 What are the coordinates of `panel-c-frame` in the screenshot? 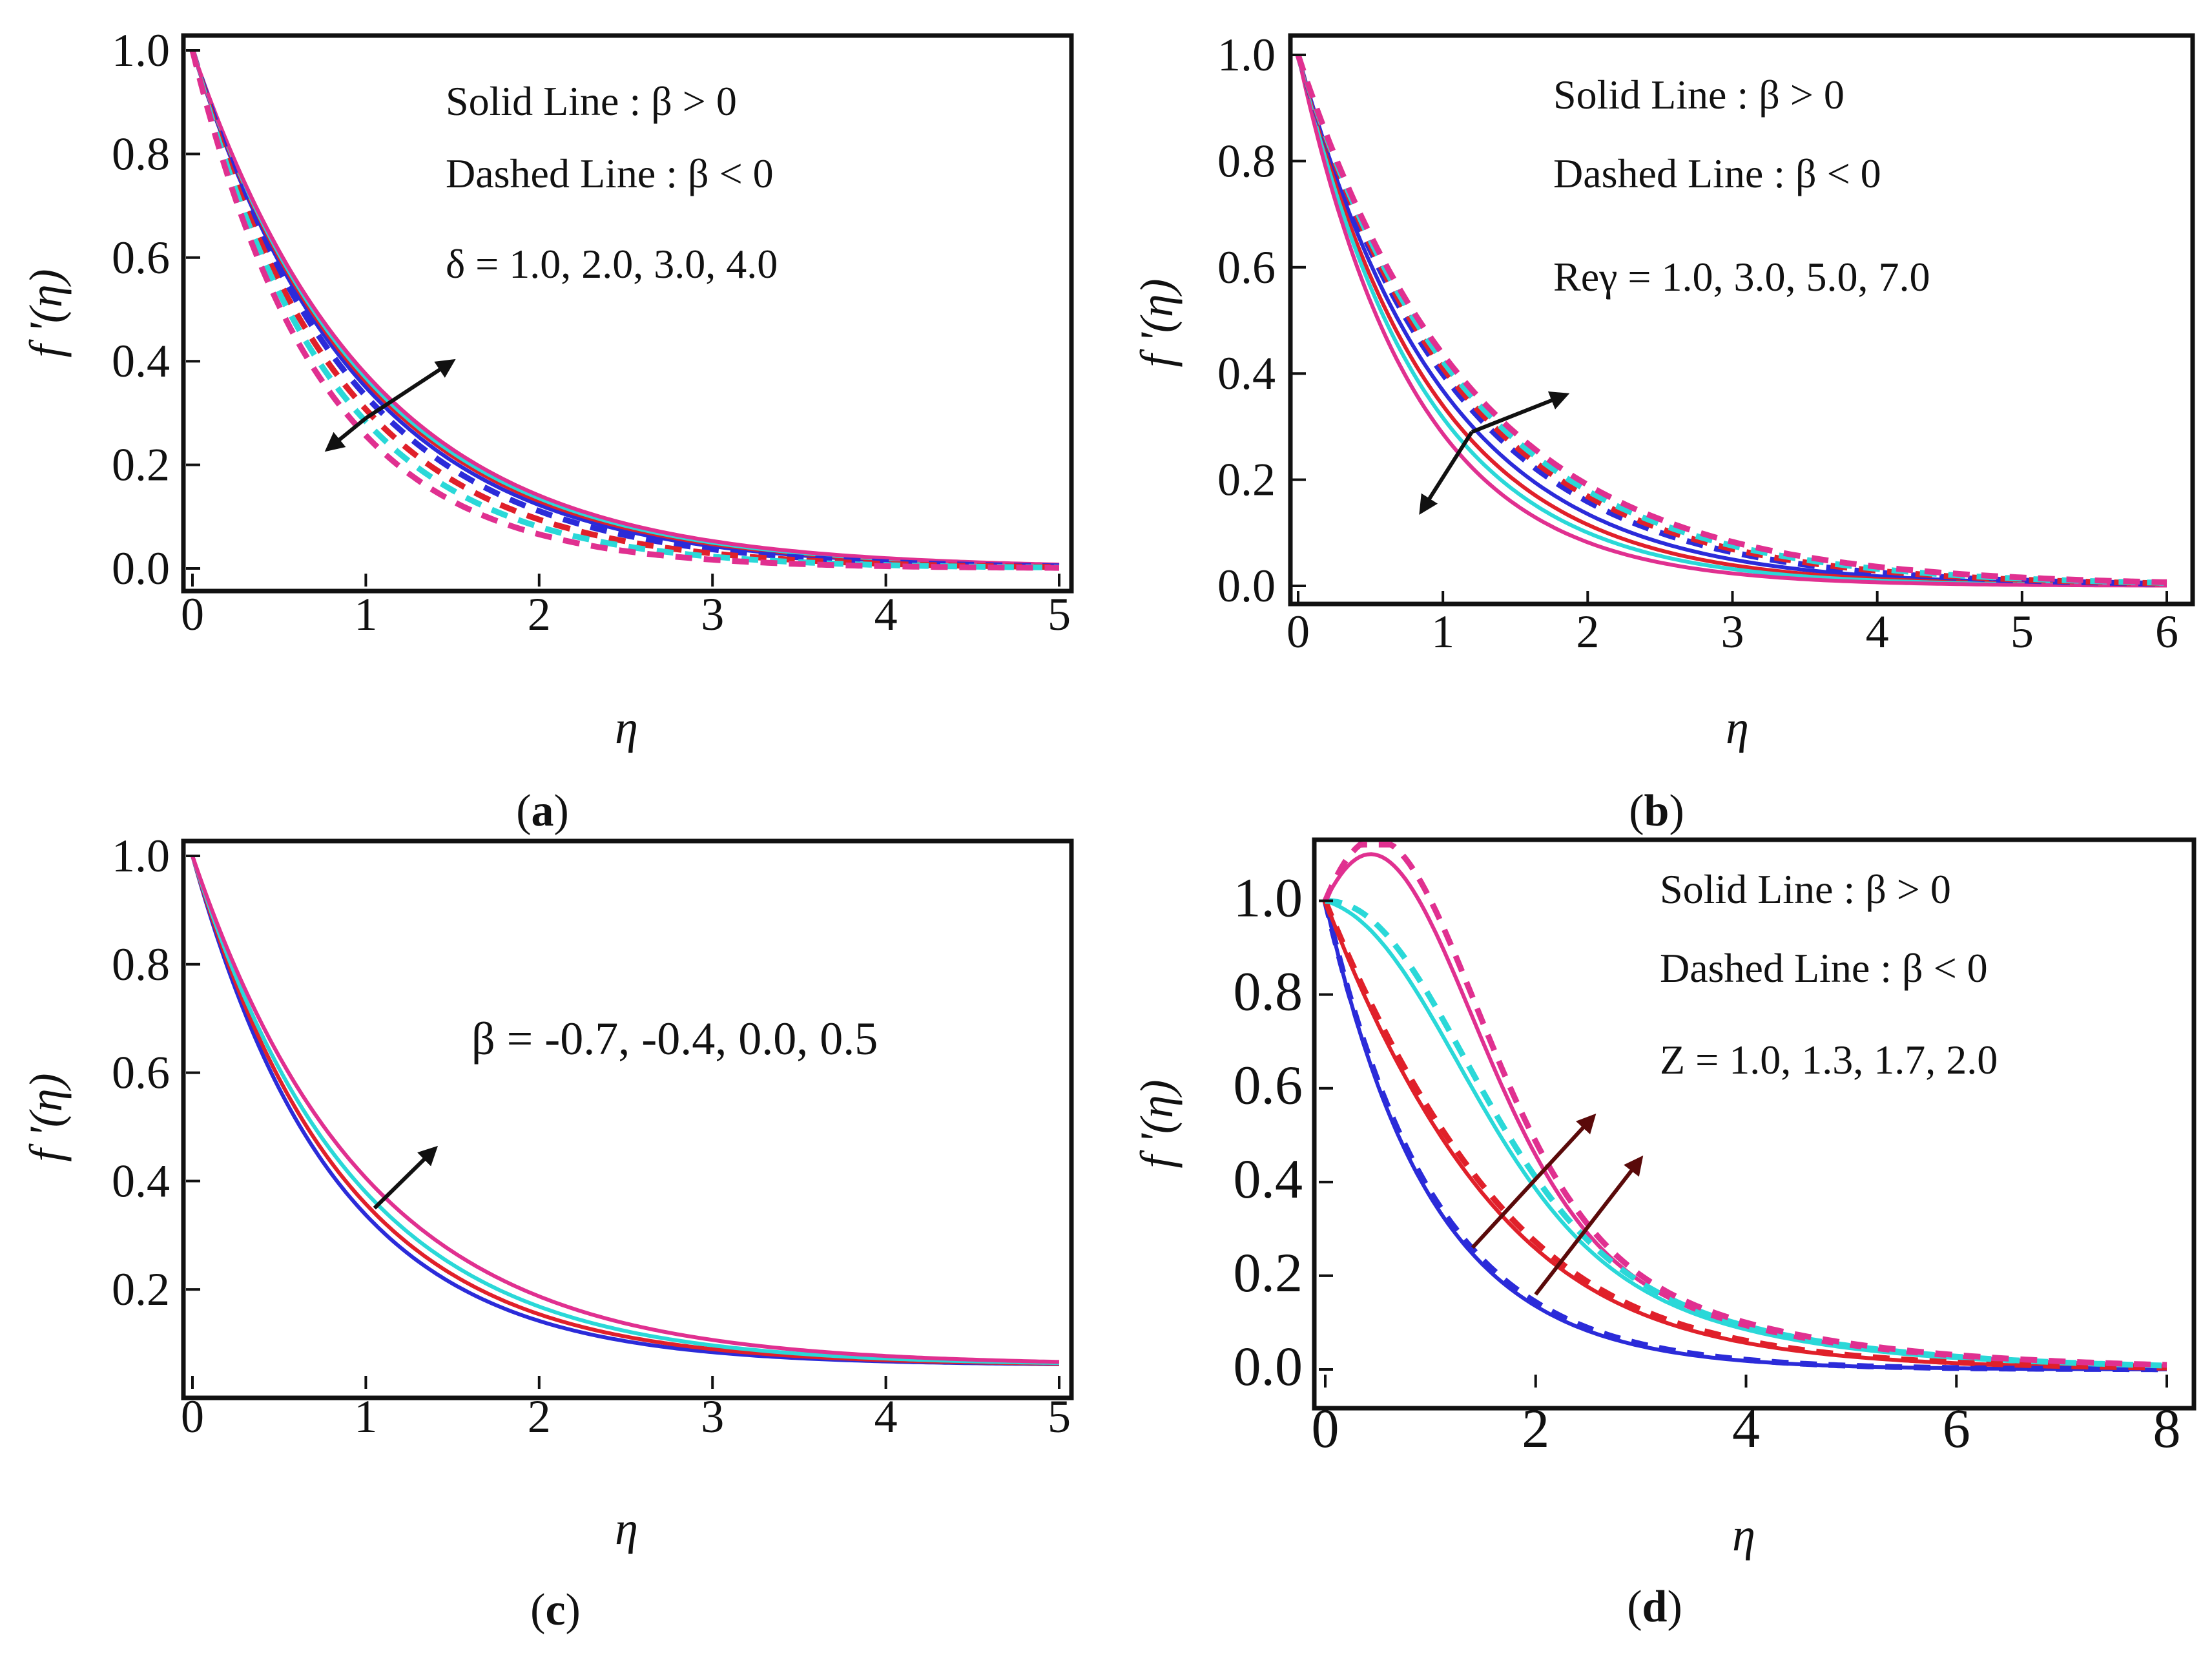 It's located at (627, 1119).